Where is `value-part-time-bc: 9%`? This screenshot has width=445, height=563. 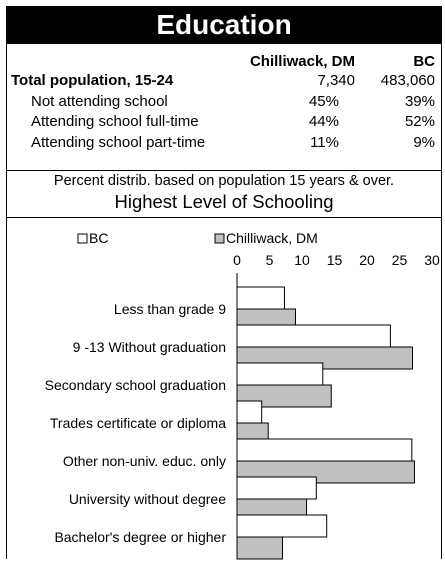 value-part-time-bc: 9% is located at coordinates (424, 142).